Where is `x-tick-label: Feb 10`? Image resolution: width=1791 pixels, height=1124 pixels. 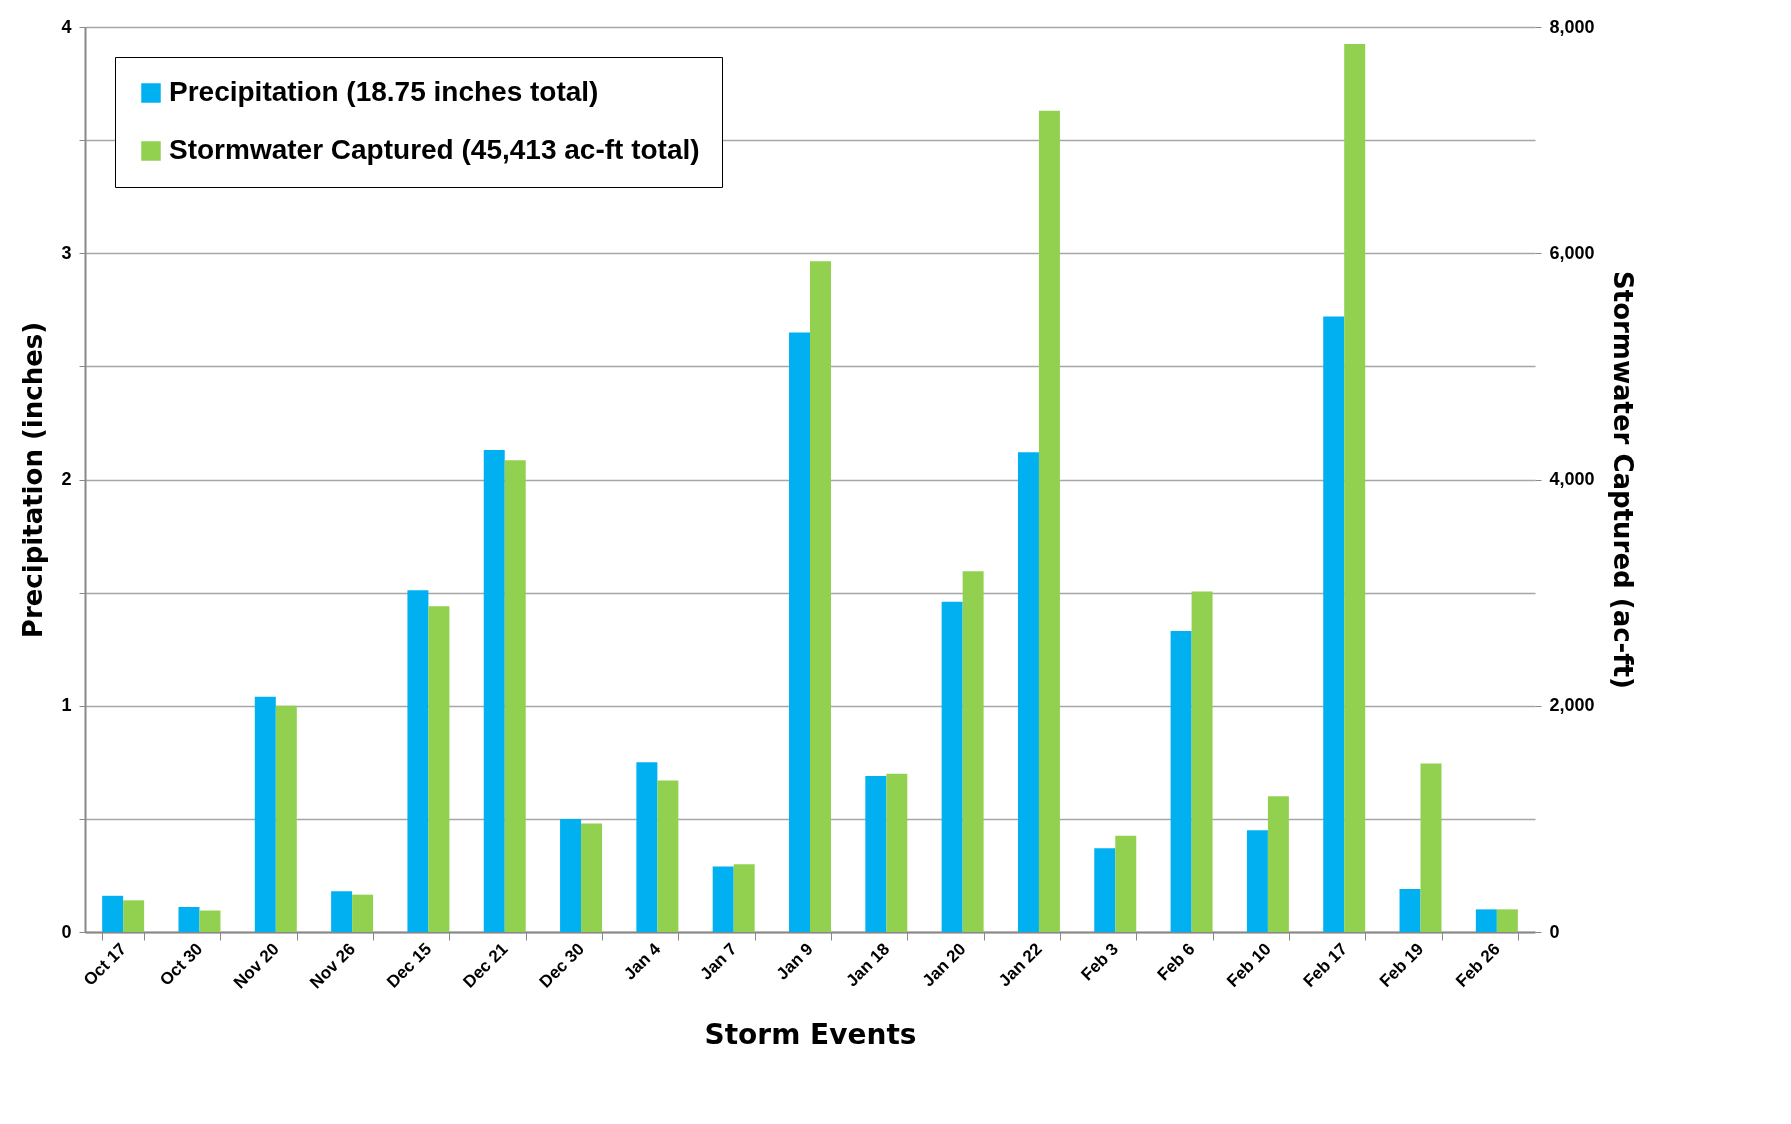 x-tick-label: Feb 10 is located at coordinates (1249, 965).